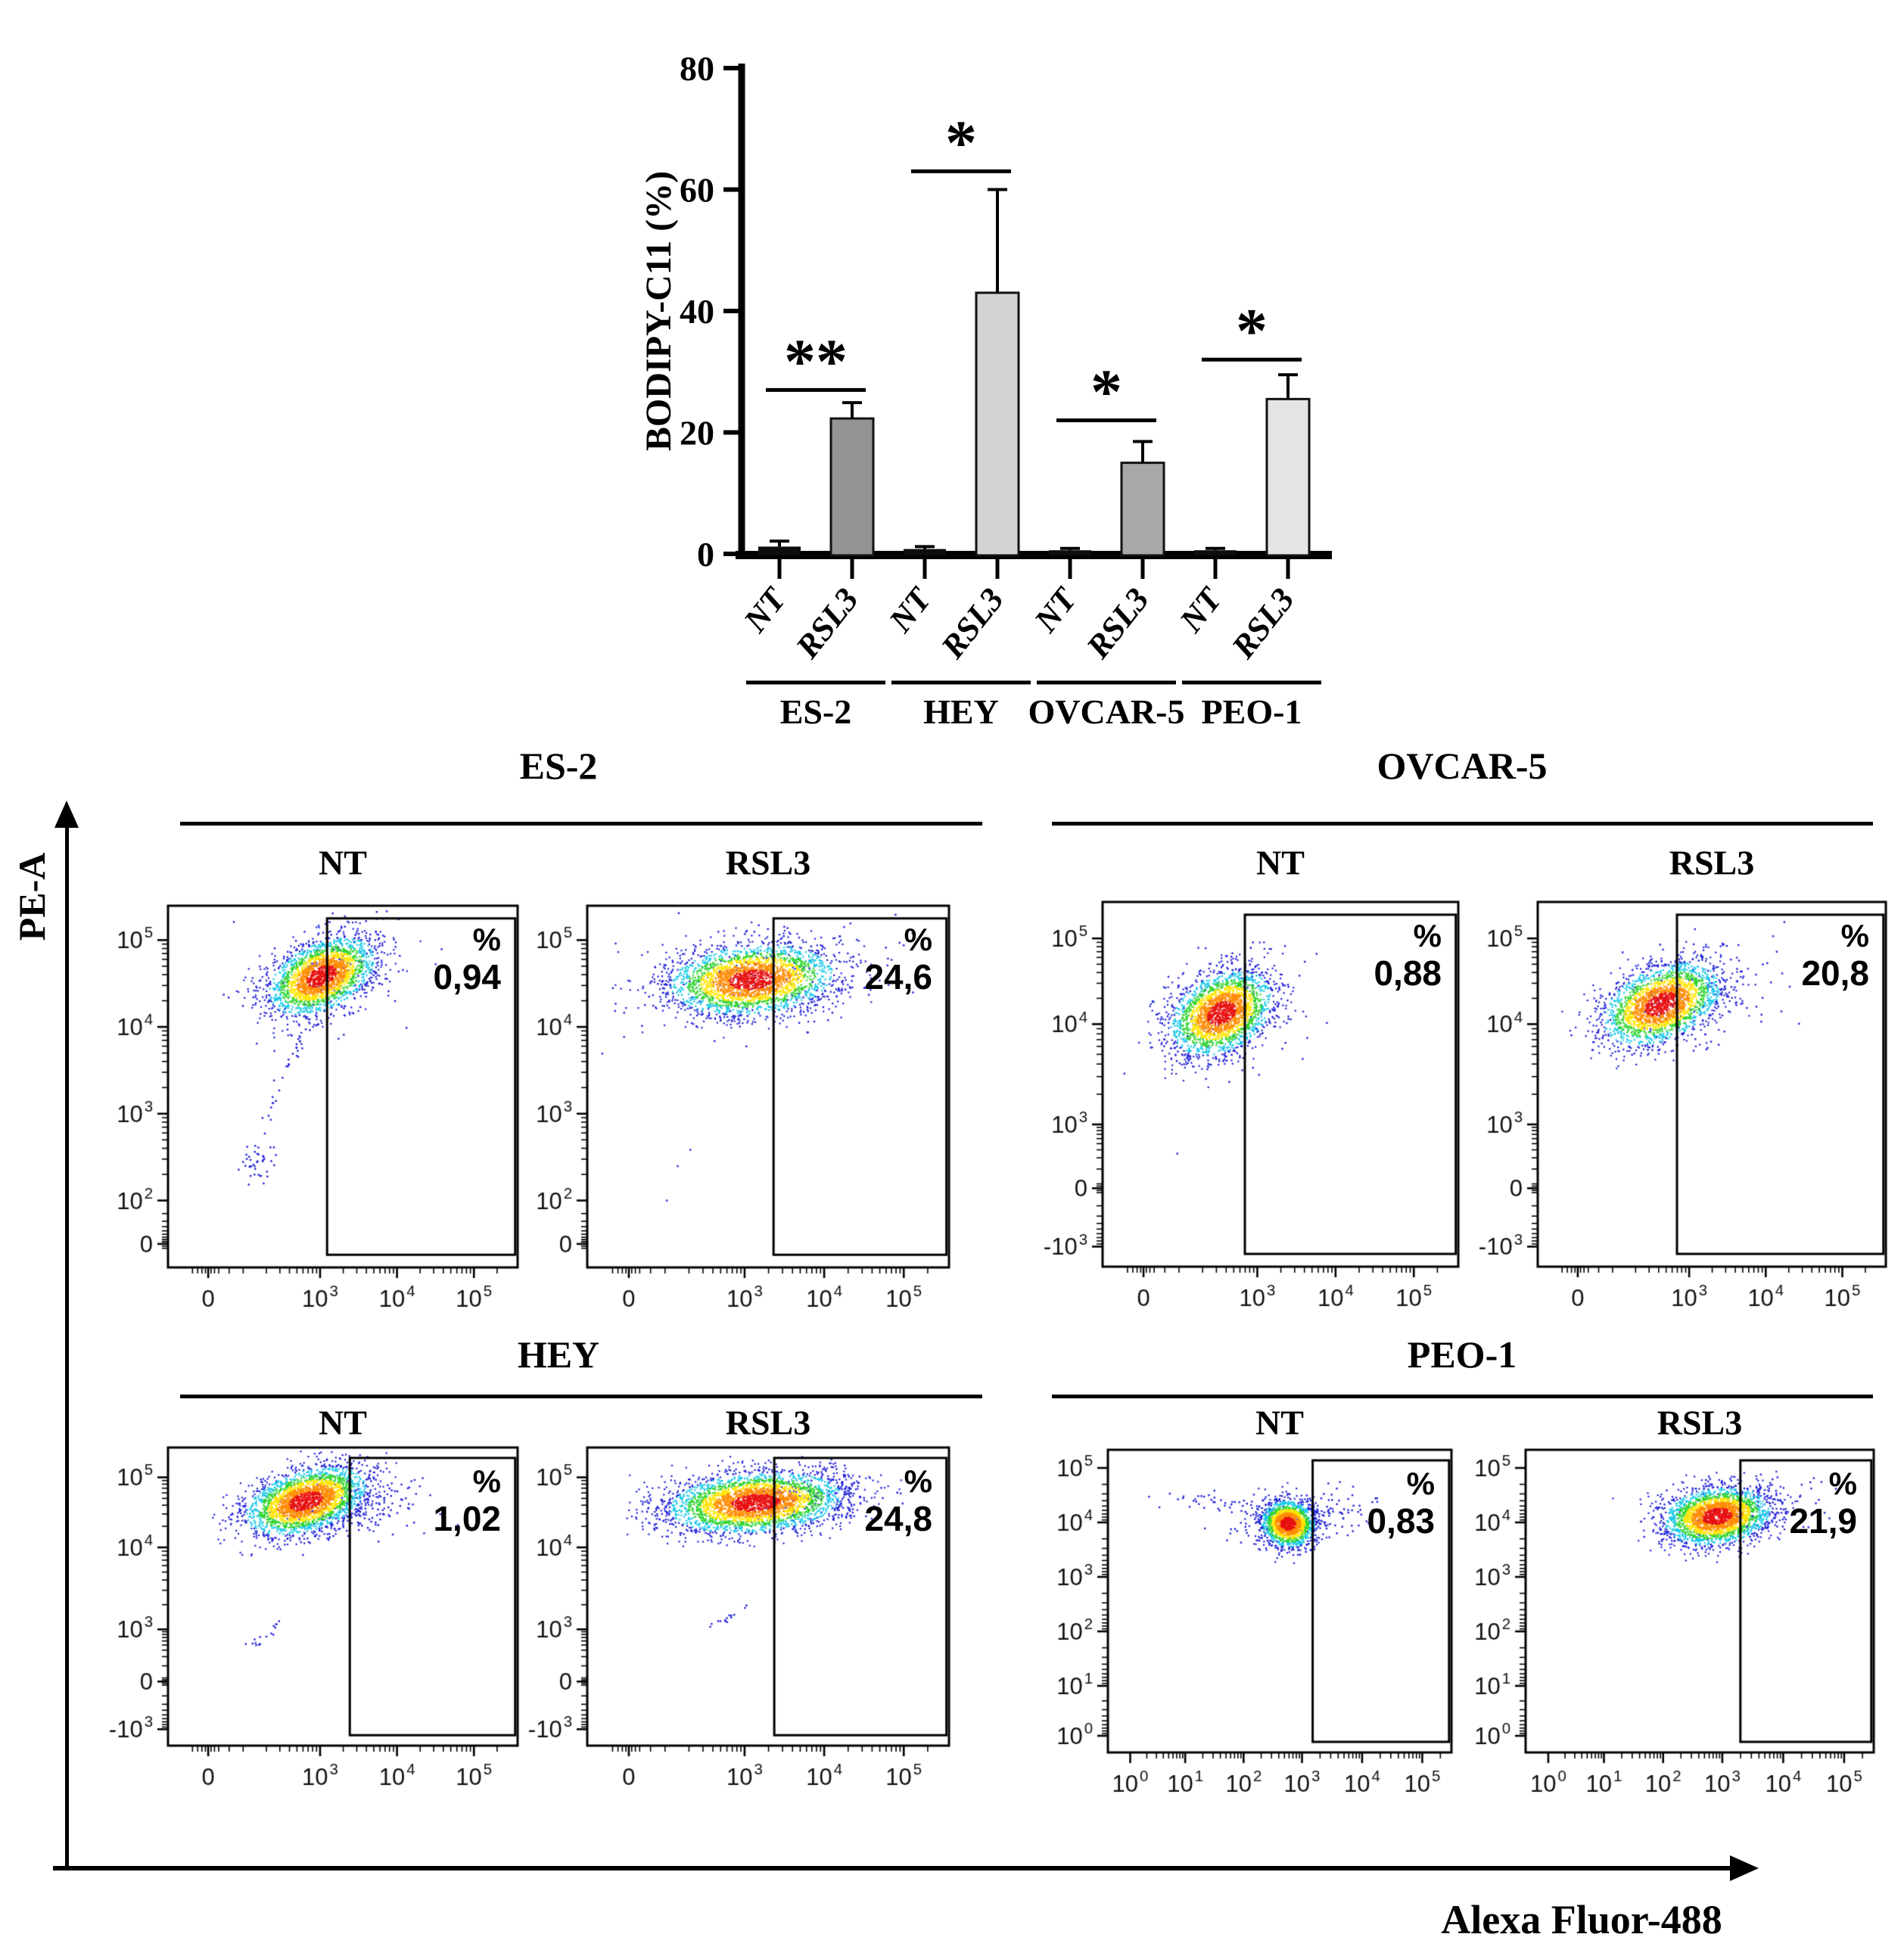 The height and width of the screenshot is (1956, 1904). I want to click on percent-value: 0,83, so click(1401, 1521).